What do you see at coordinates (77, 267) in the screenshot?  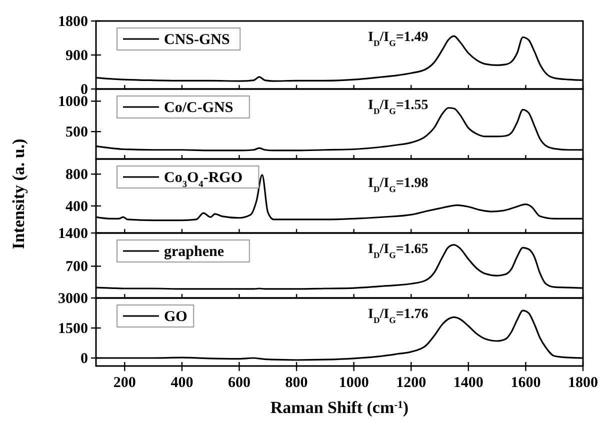 I see `y-tick-label: 700` at bounding box center [77, 267].